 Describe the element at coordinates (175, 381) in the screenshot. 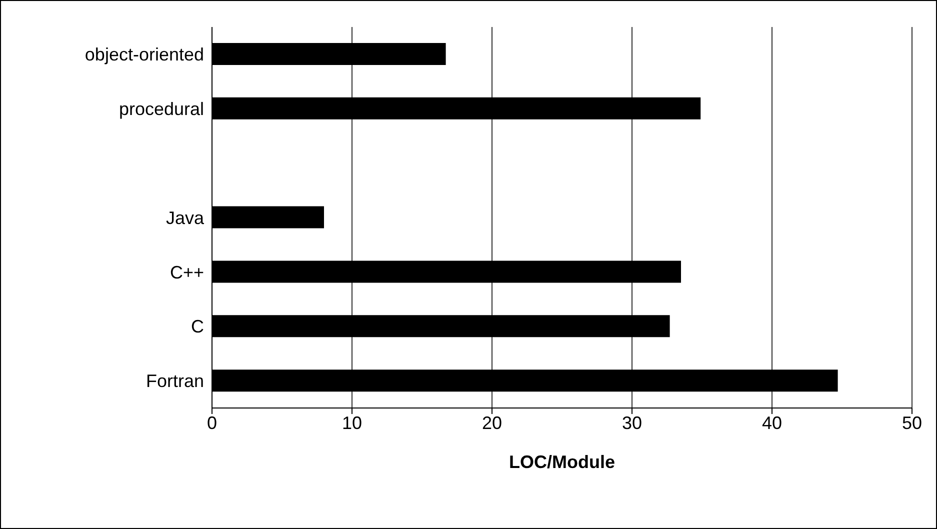

I see `y-tick-label: Fortran` at that location.